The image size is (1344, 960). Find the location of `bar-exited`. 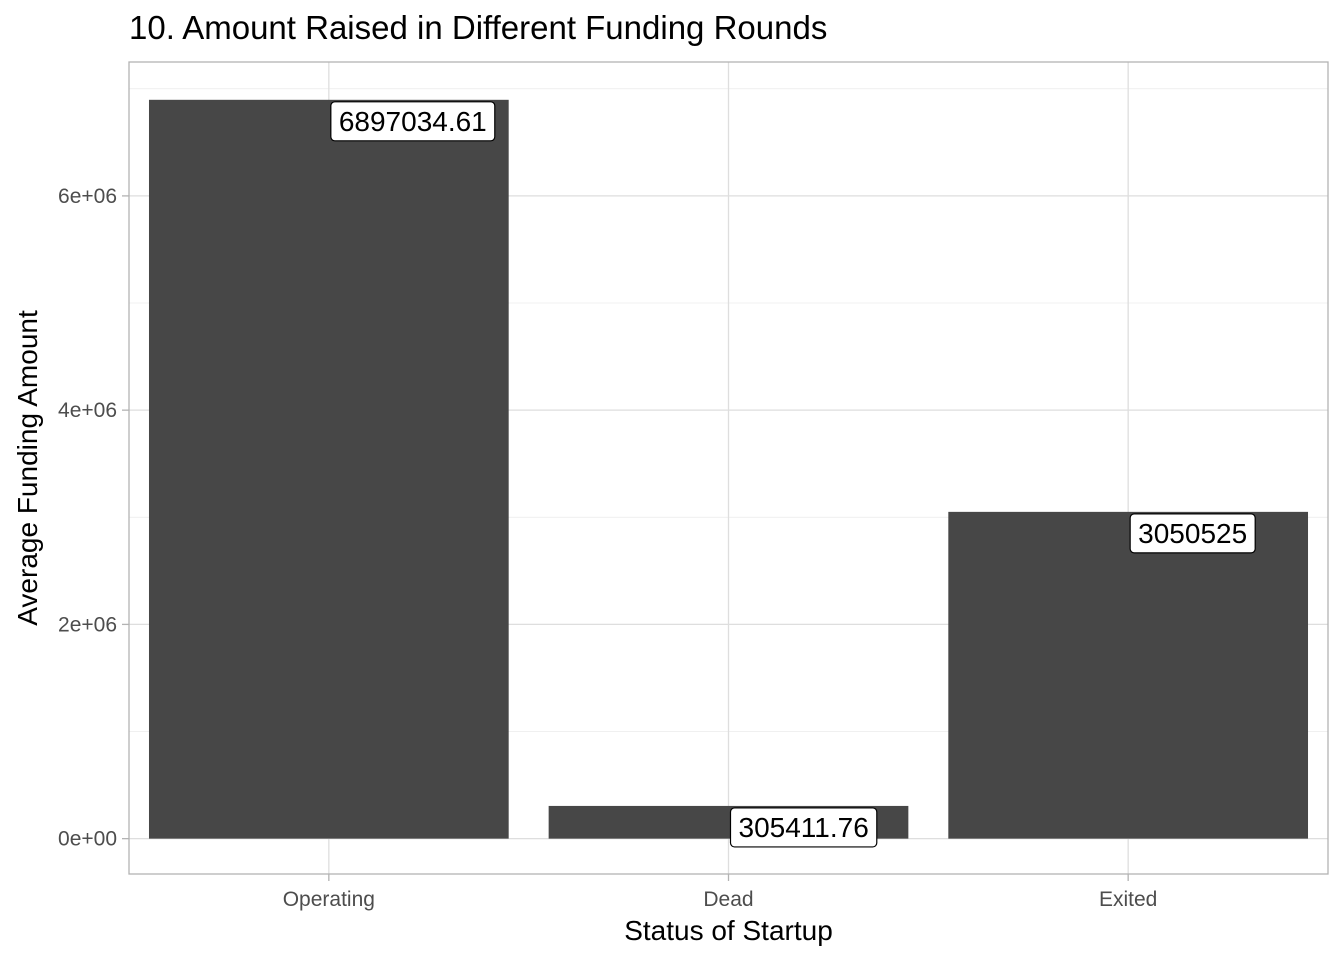

bar-exited is located at coordinates (1128, 675).